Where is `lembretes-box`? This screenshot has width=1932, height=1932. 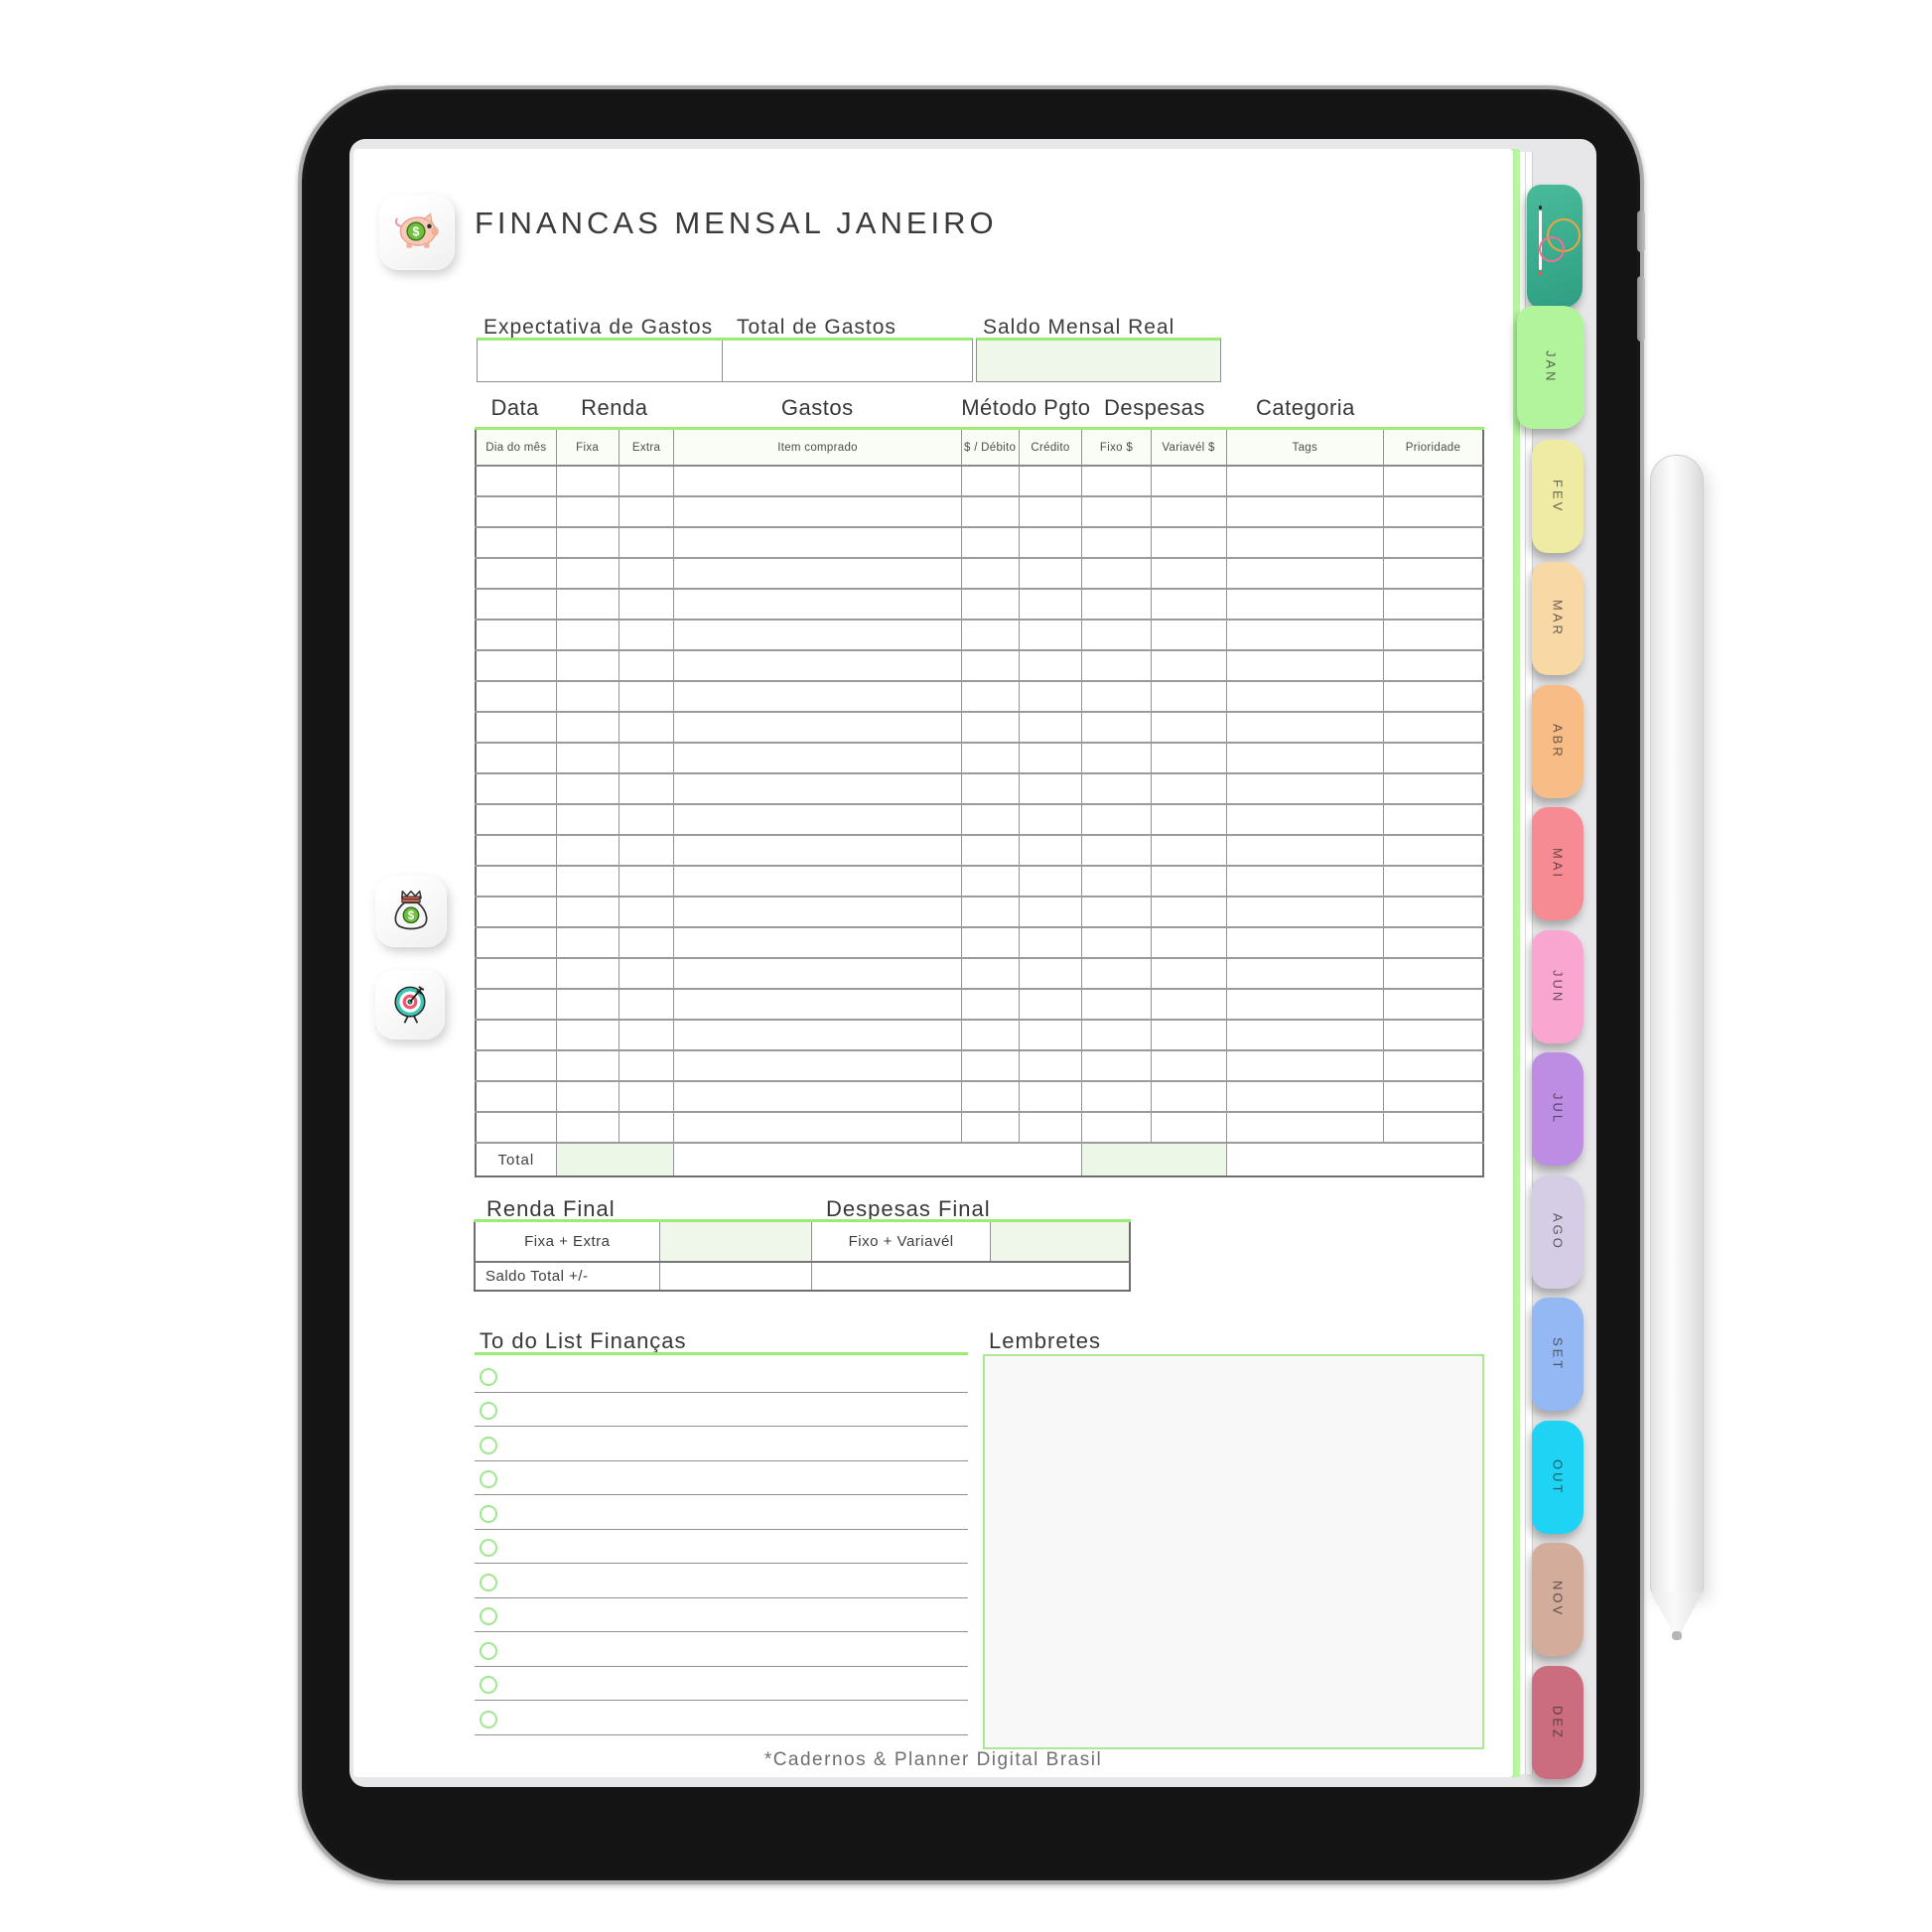
lembretes-box is located at coordinates (1233, 1552).